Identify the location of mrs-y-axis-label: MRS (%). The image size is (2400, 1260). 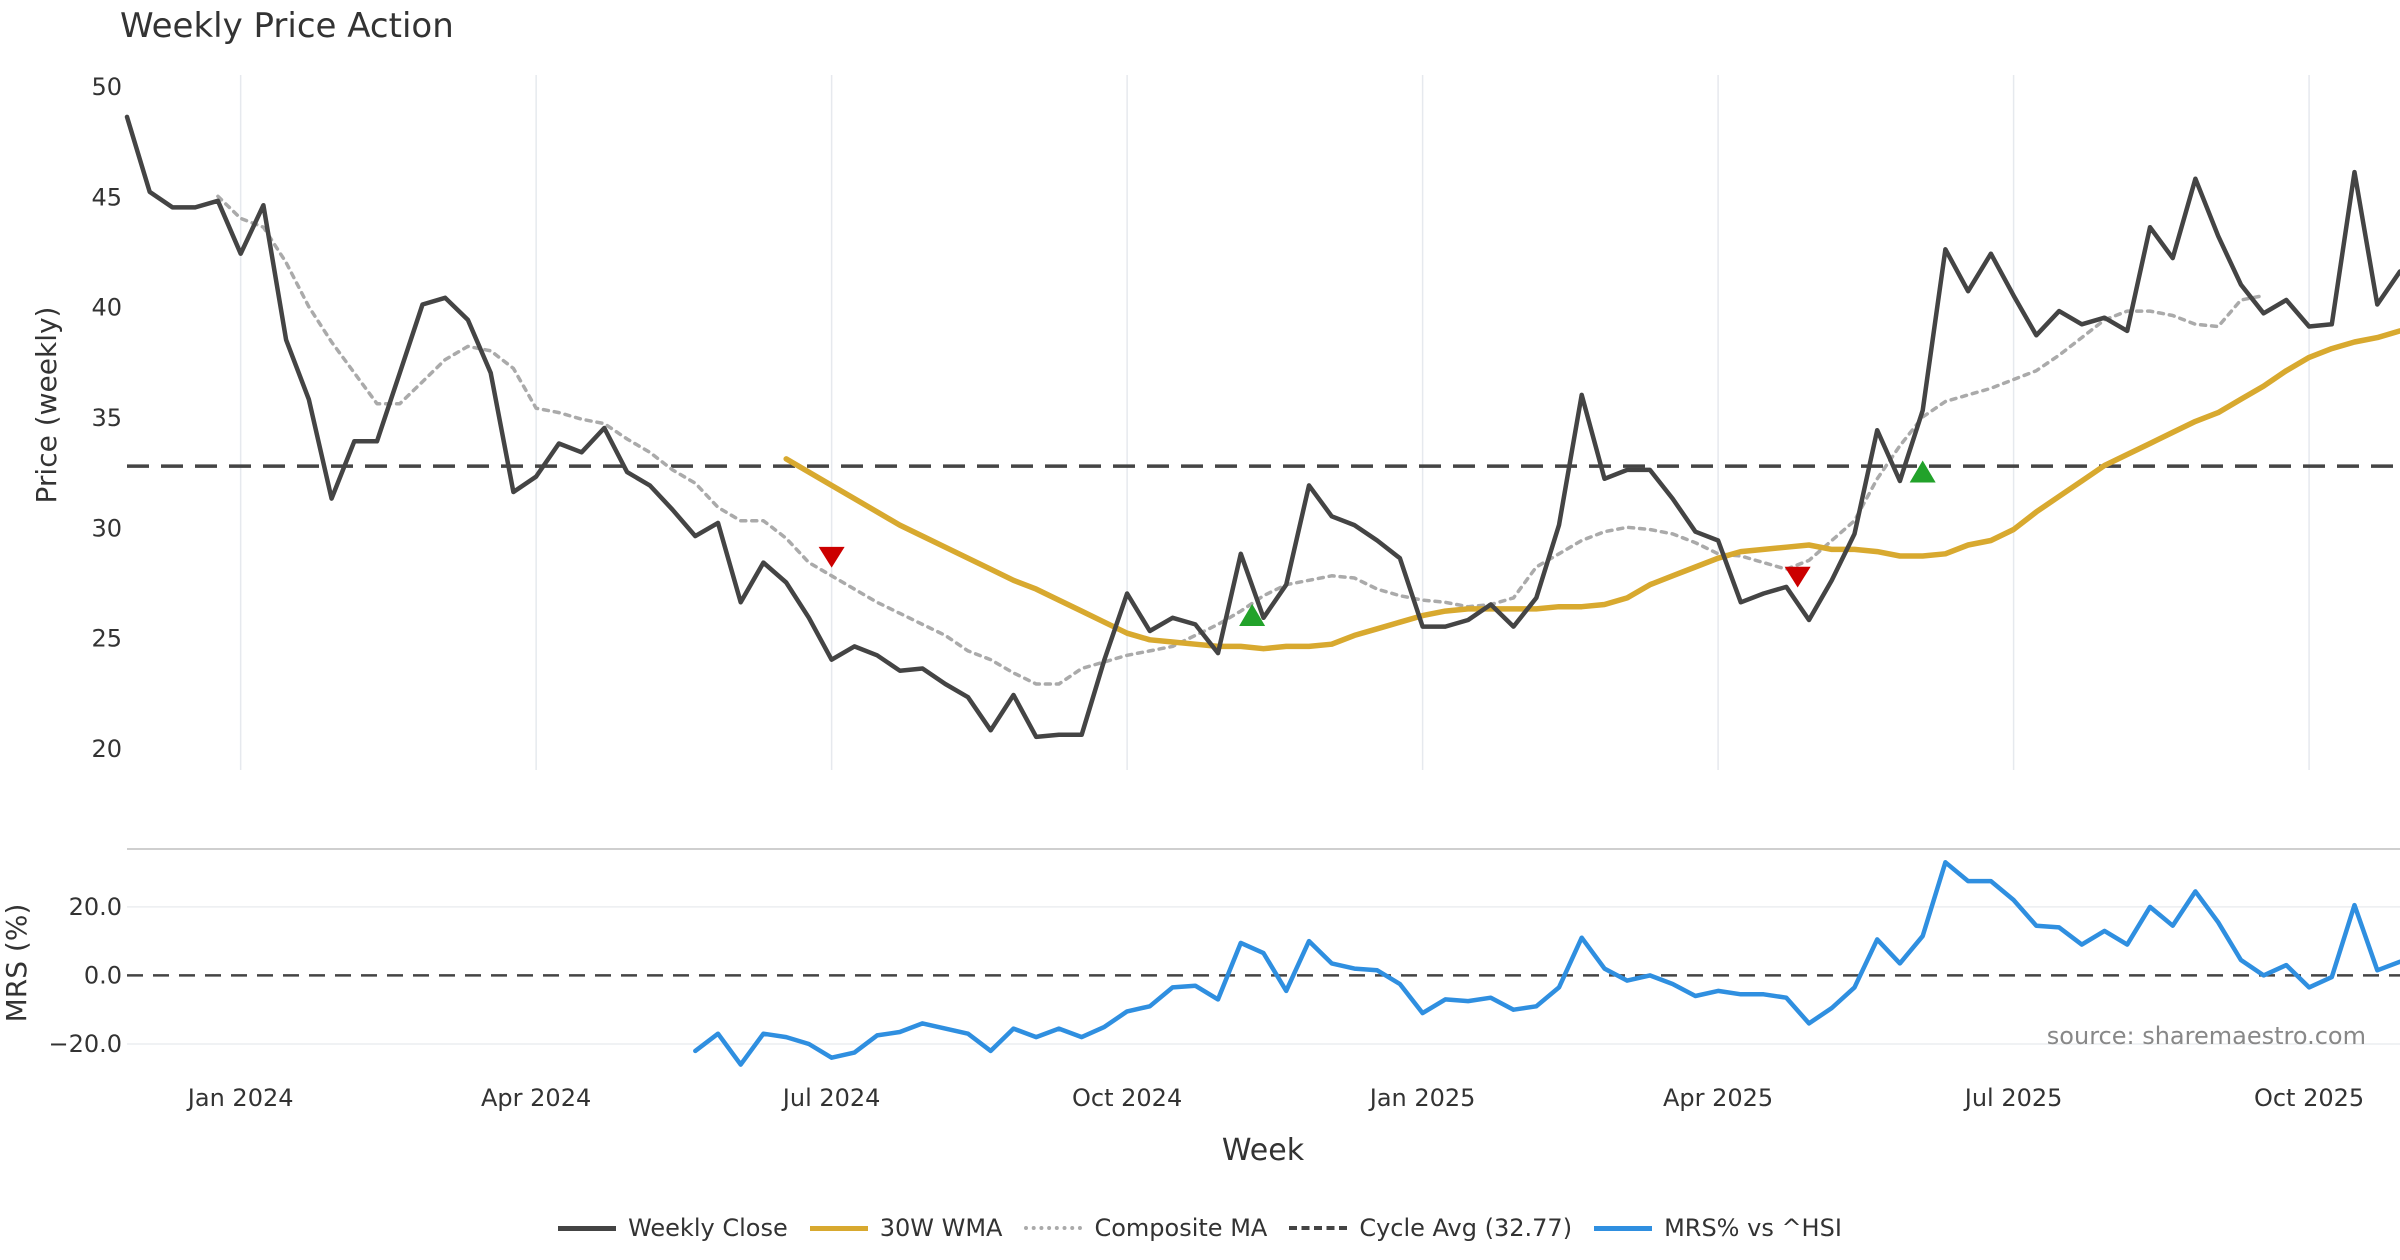
(16, 963).